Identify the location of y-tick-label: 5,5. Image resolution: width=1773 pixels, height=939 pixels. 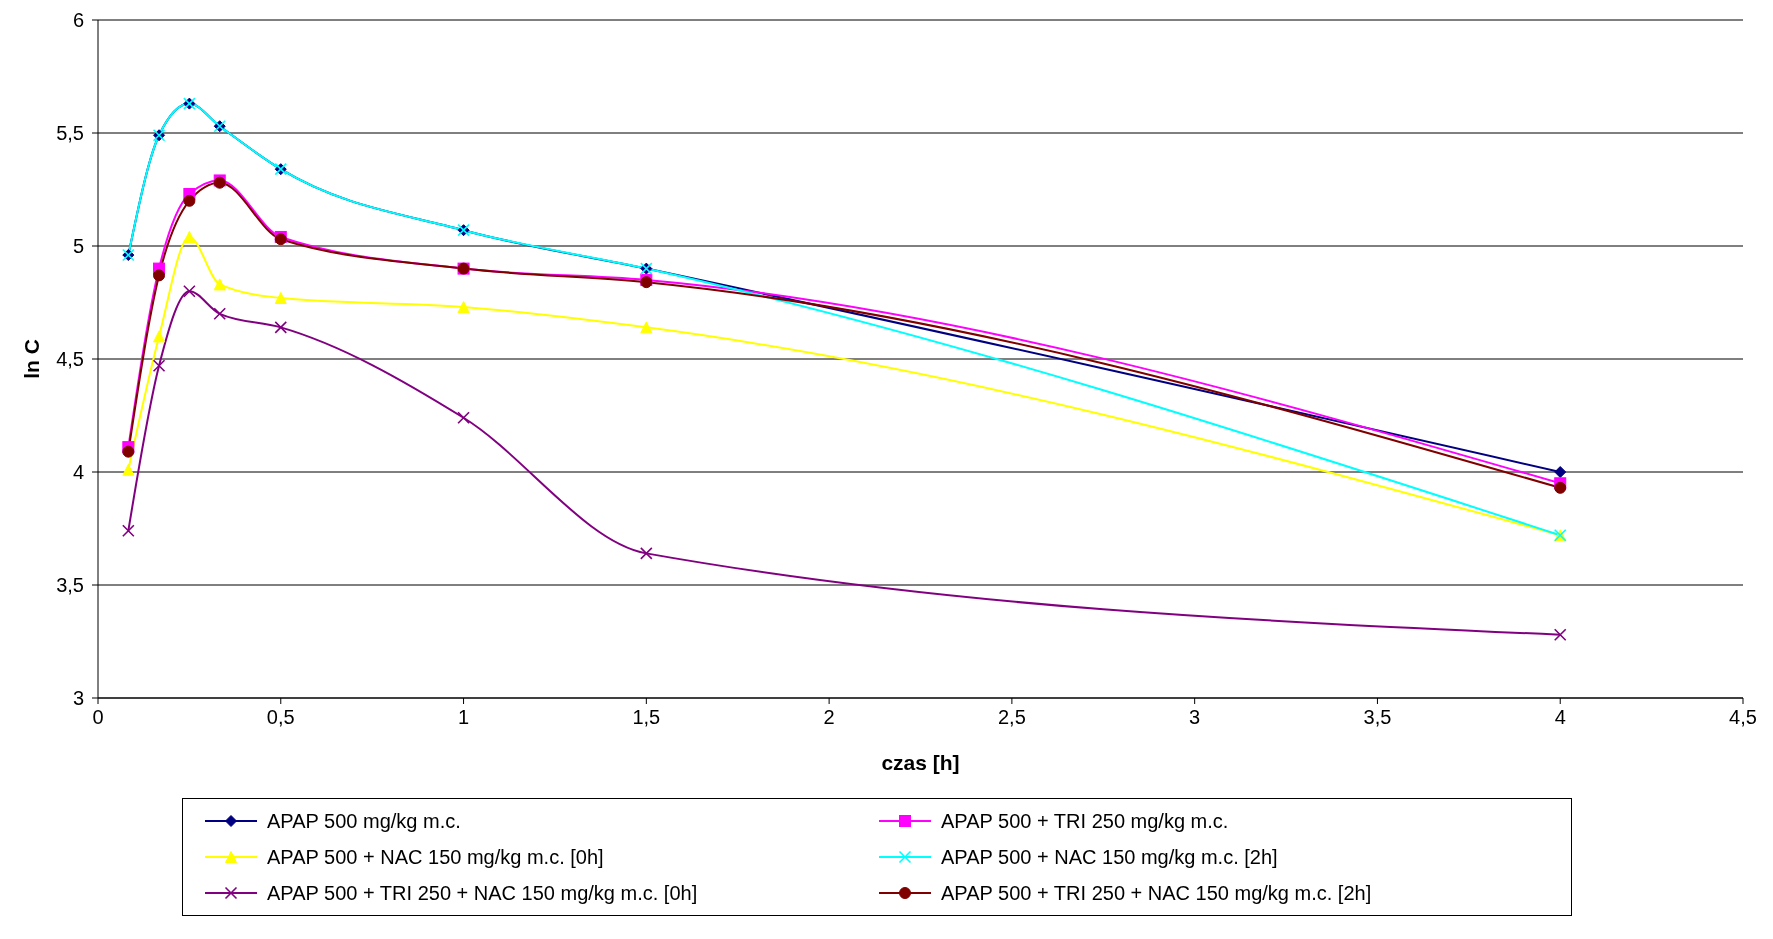
(70, 133).